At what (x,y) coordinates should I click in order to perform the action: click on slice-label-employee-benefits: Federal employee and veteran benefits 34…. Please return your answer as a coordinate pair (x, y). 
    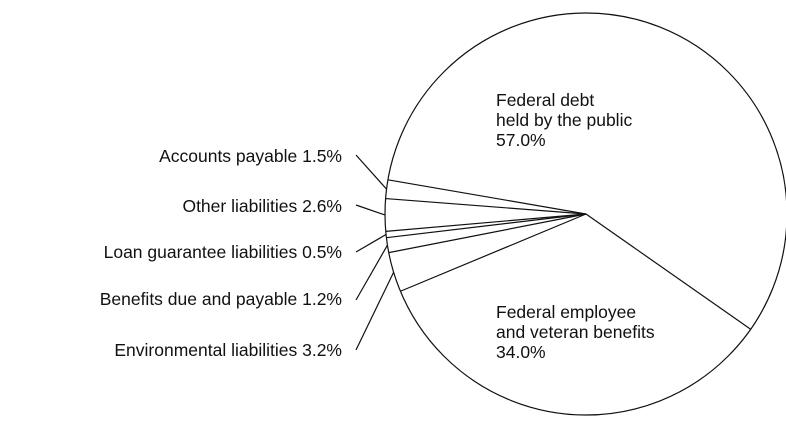
    Looking at the image, I should click on (577, 332).